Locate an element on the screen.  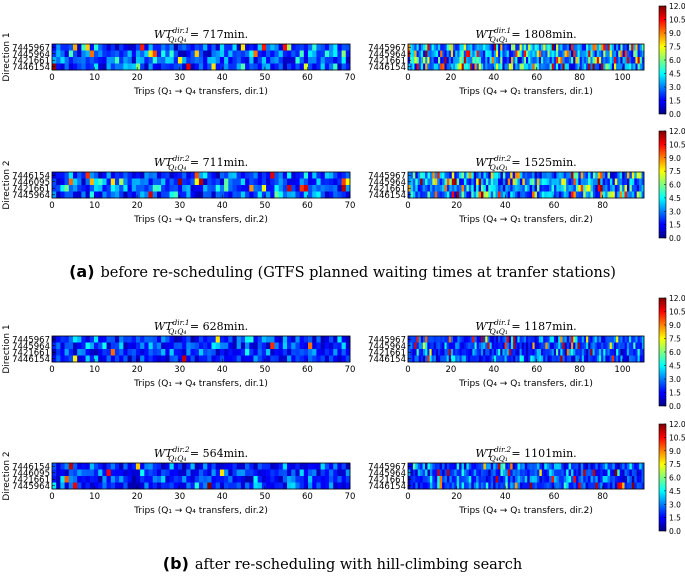
row-label: 7421661 is located at coordinates (31, 353).